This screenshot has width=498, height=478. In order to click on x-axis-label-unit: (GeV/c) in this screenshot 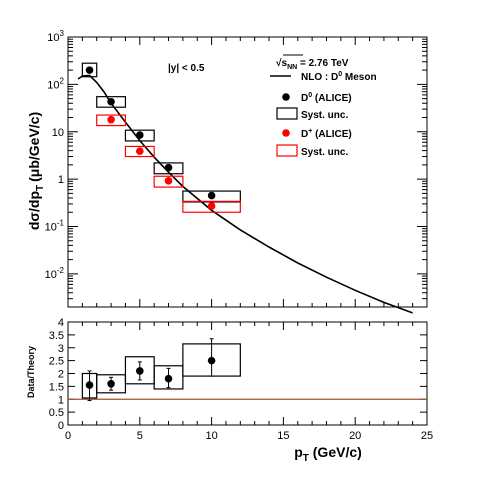, I will do `click(335, 452)`.